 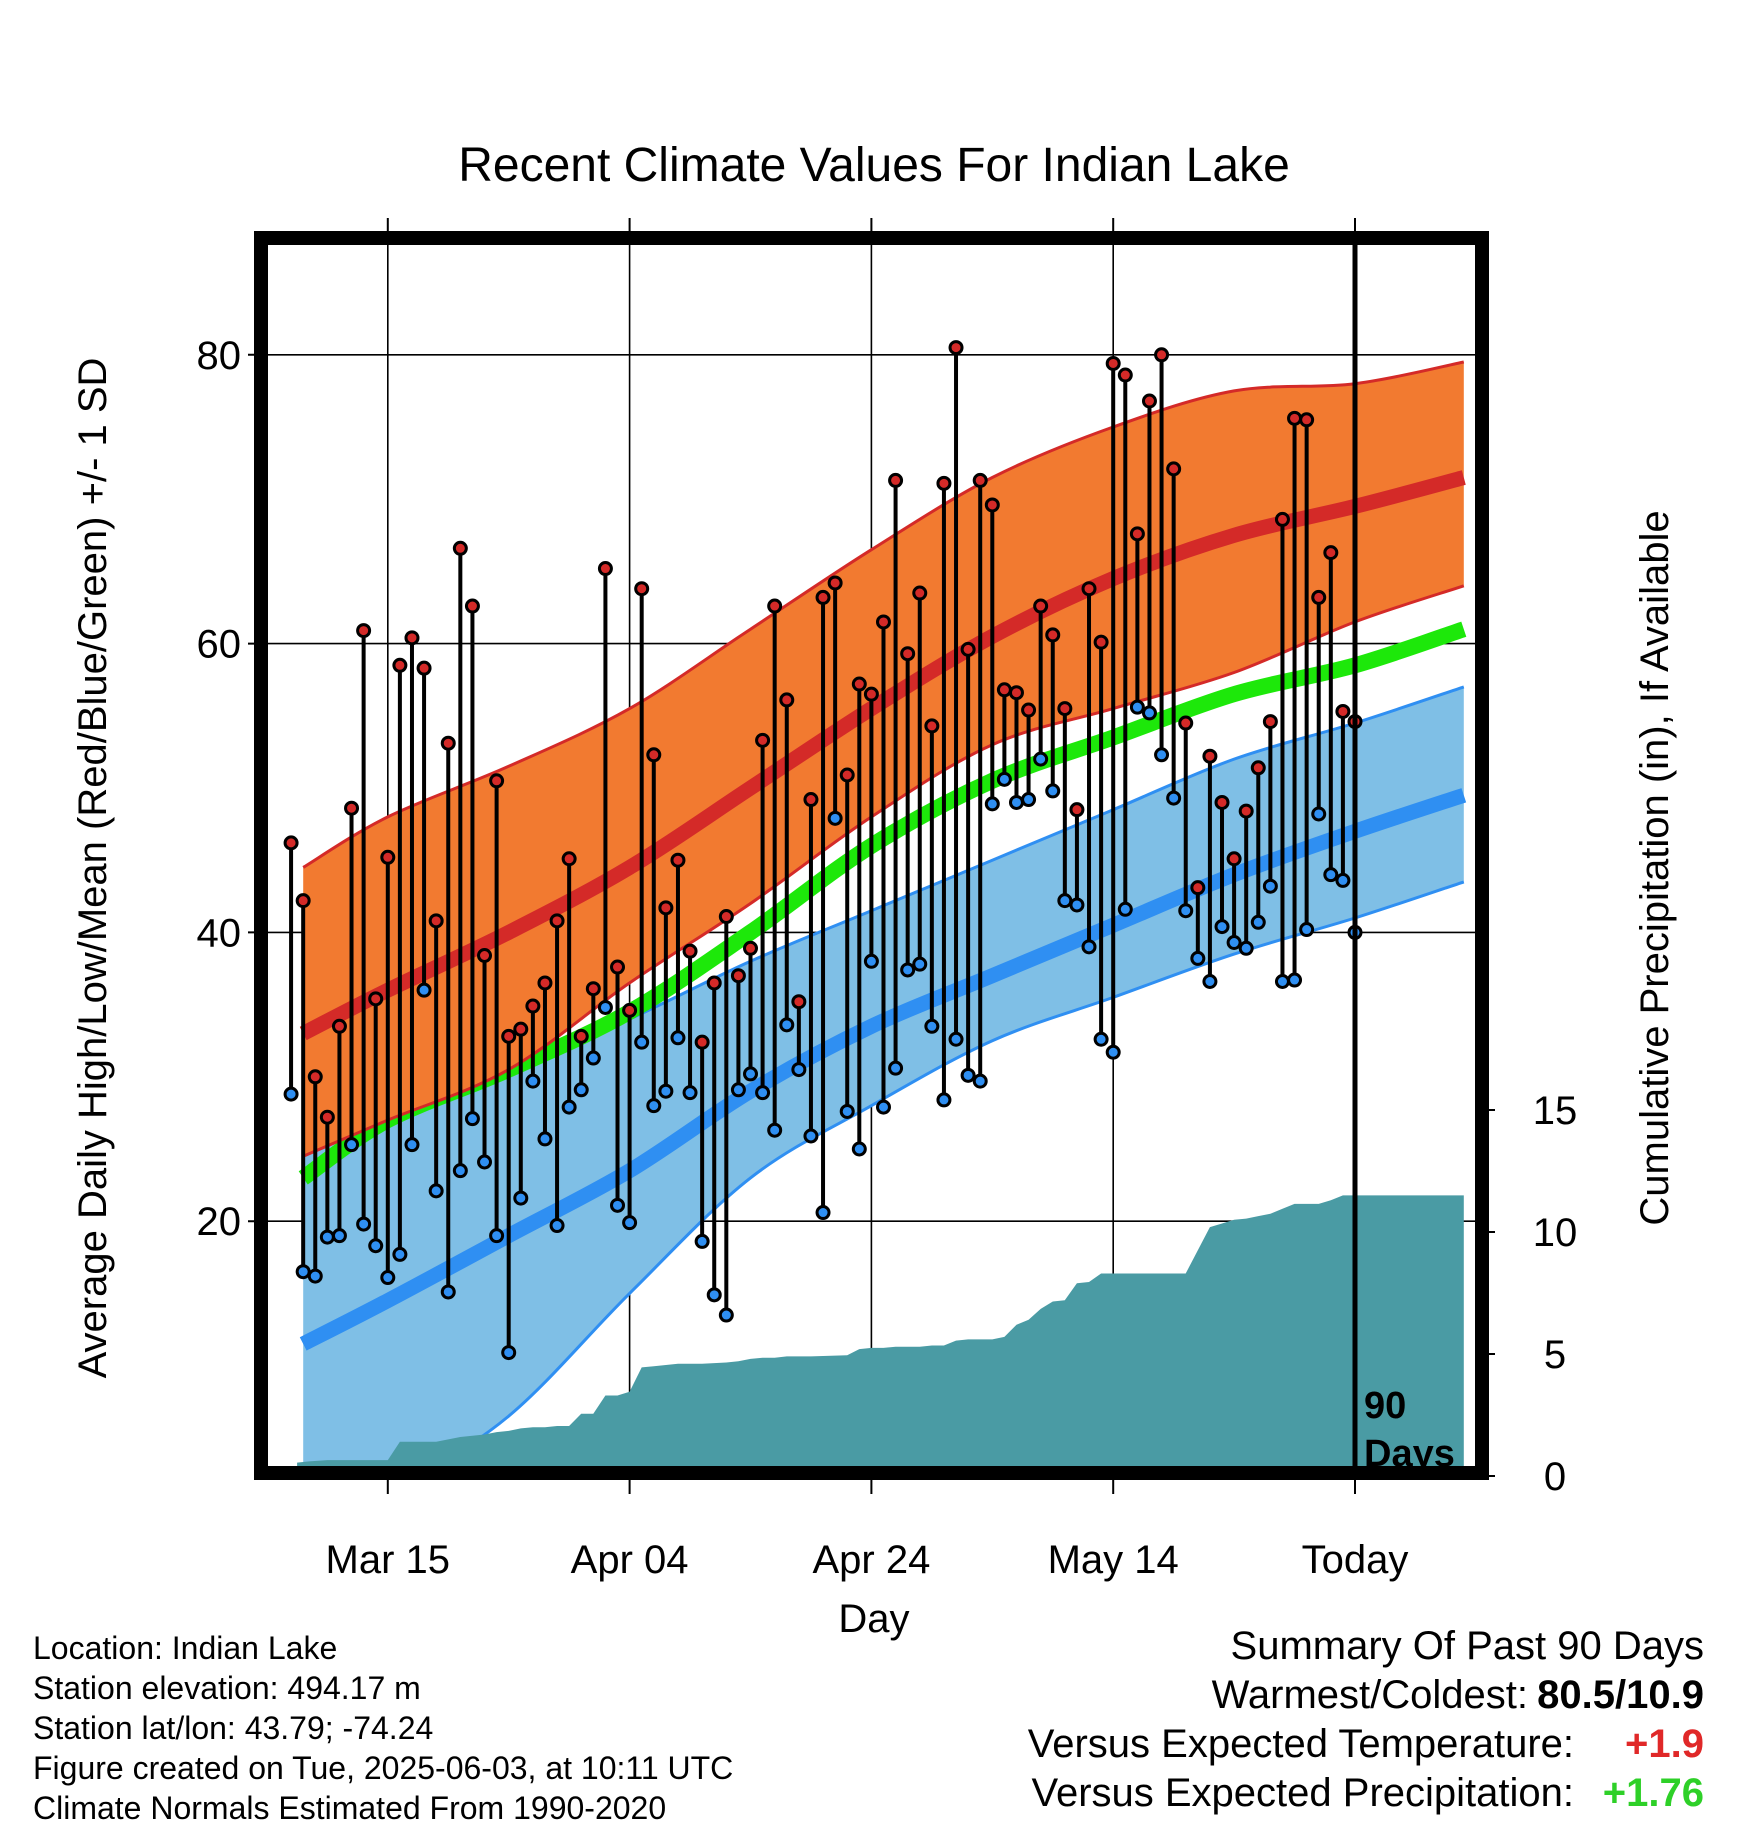 What do you see at coordinates (1555, 1111) in the screenshot?
I see `y2-tick-label: 15` at bounding box center [1555, 1111].